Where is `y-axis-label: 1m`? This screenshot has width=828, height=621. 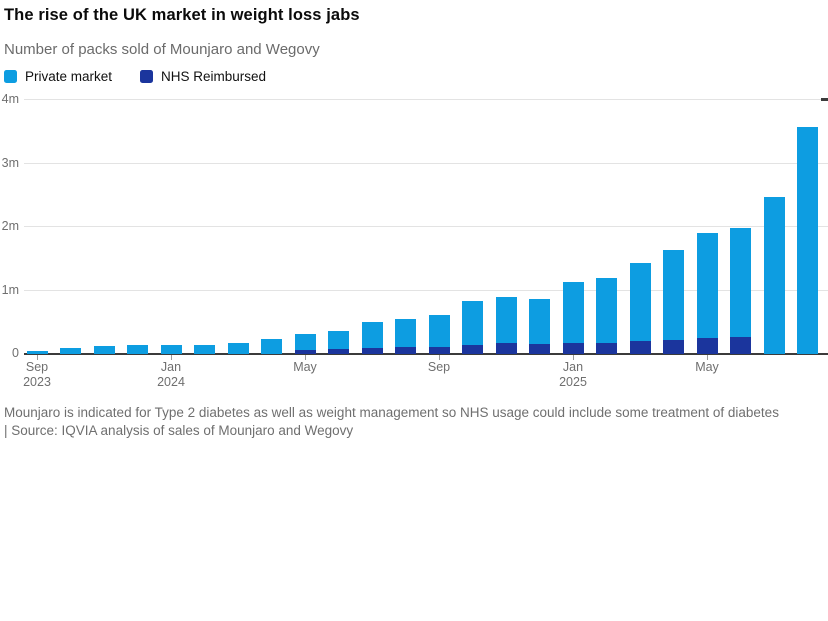
y-axis-label: 1m is located at coordinates (10, 289).